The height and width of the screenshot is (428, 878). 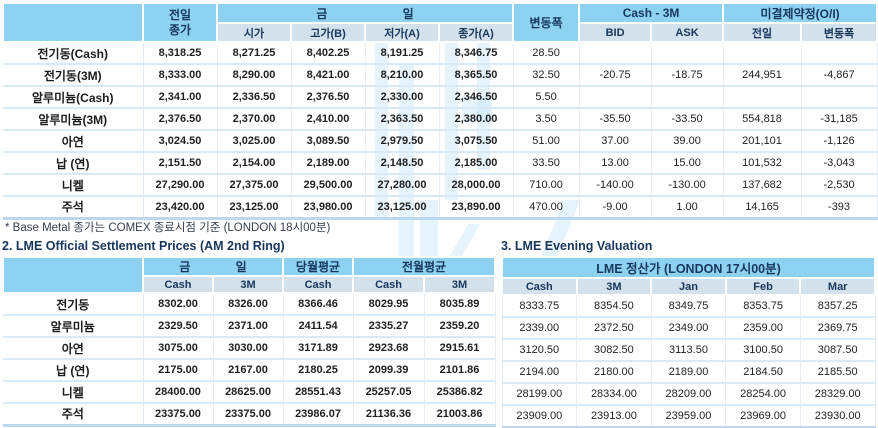 What do you see at coordinates (254, 207) in the screenshot?
I see `table-cell: 23,125.00` at bounding box center [254, 207].